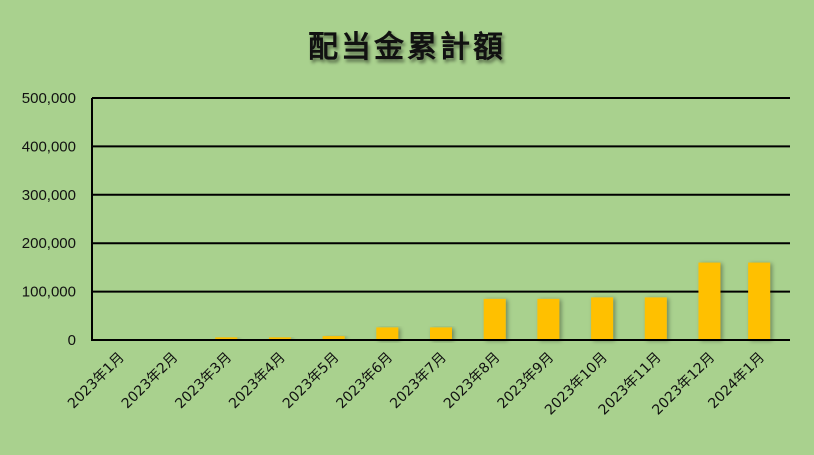 The height and width of the screenshot is (455, 814). I want to click on y-tick-label: 100,000, so click(49, 292).